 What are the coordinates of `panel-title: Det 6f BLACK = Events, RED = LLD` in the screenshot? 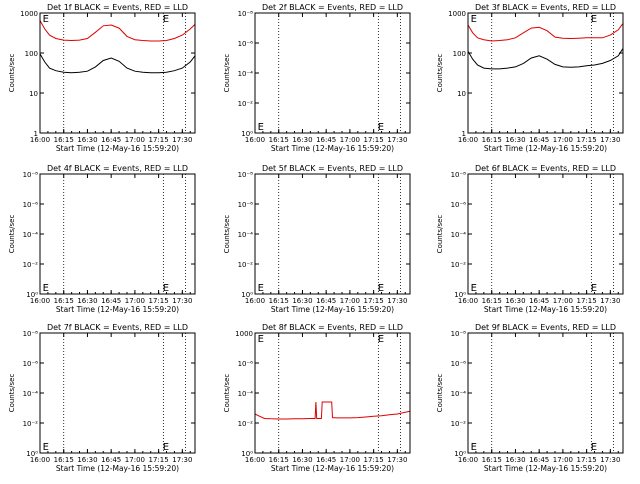 It's located at (545, 168).